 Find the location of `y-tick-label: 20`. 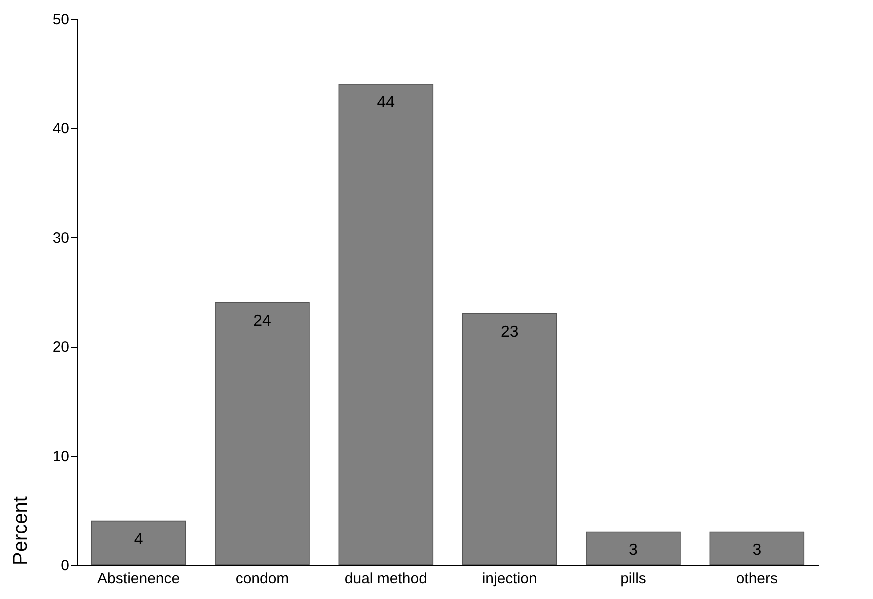

y-tick-label: 20 is located at coordinates (61, 347).